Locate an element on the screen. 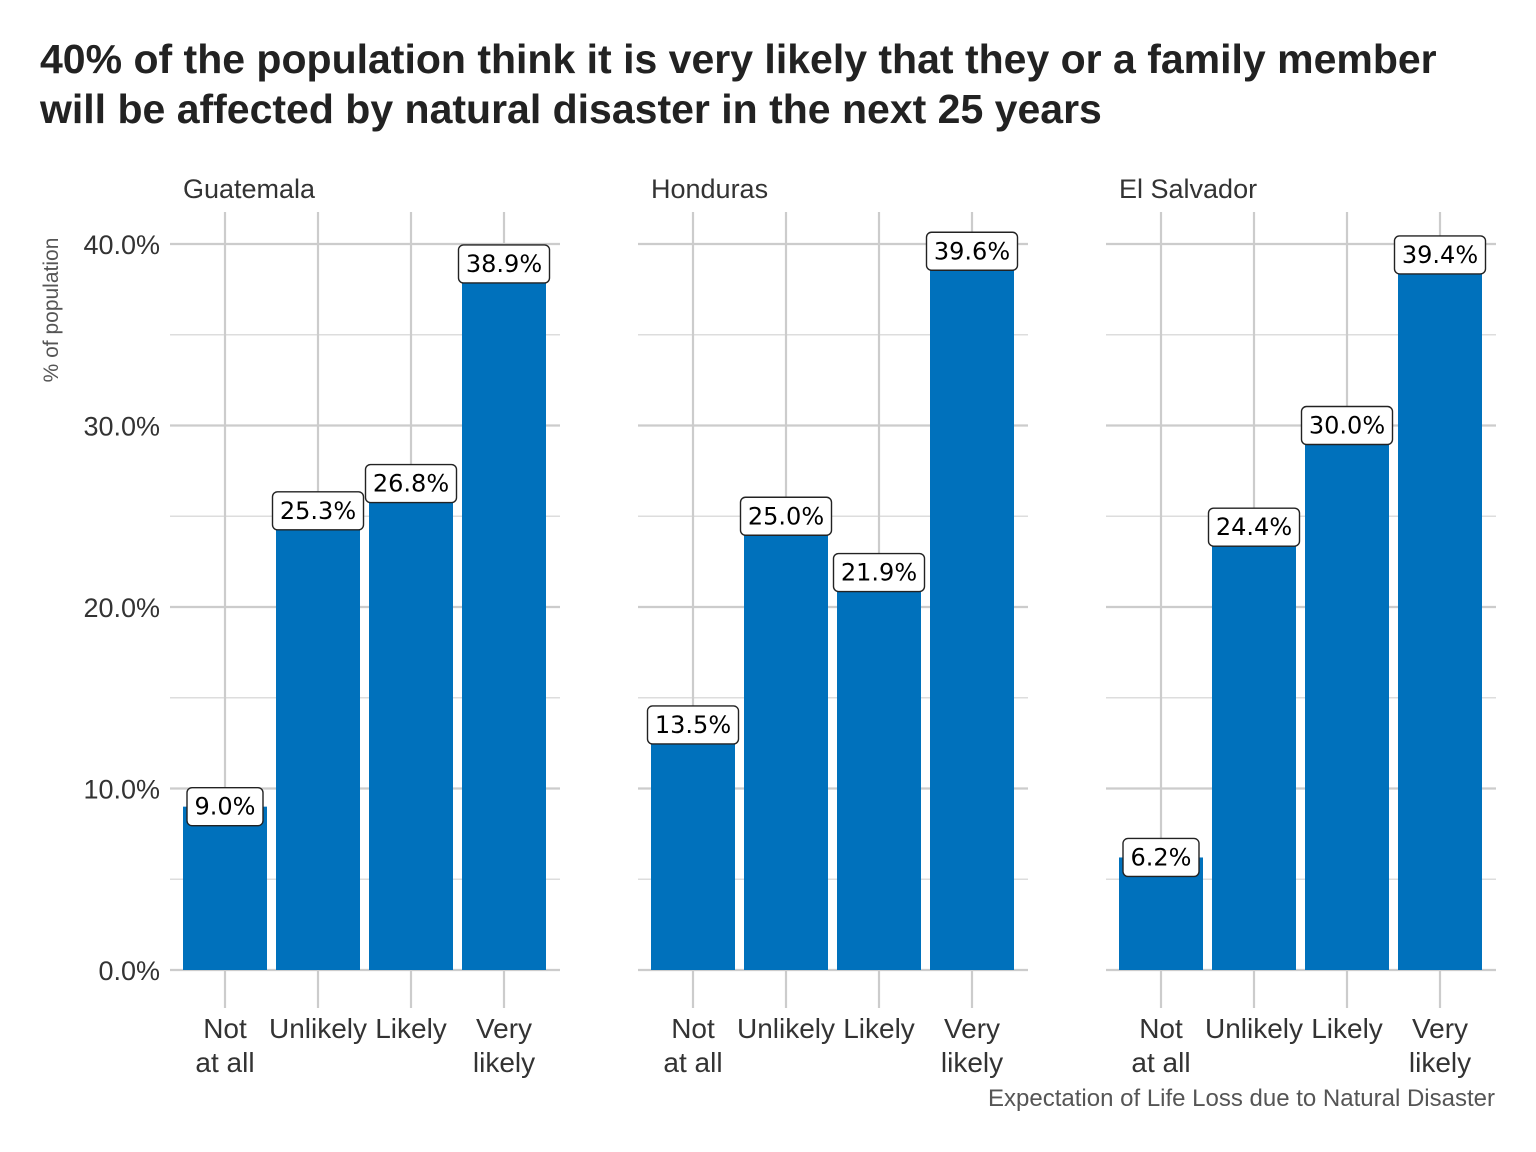 This screenshot has height=1152, width=1536. data-label: 6.2% is located at coordinates (1161, 857).